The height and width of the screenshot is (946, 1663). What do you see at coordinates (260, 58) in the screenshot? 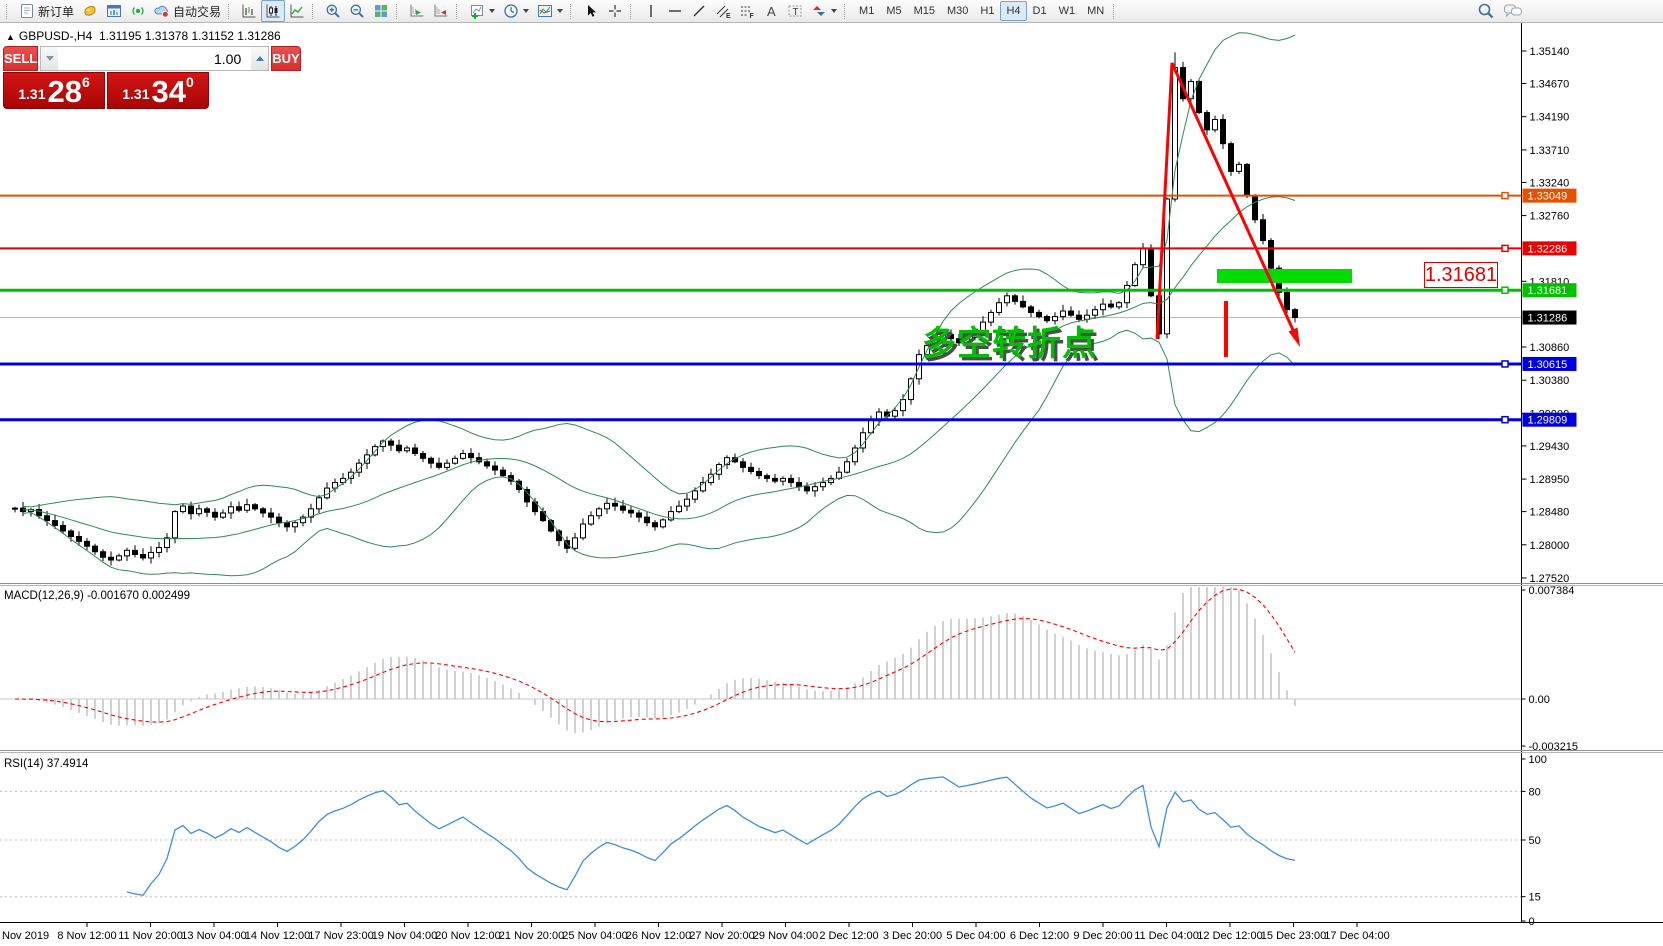
I see `volume-increase-button` at bounding box center [260, 58].